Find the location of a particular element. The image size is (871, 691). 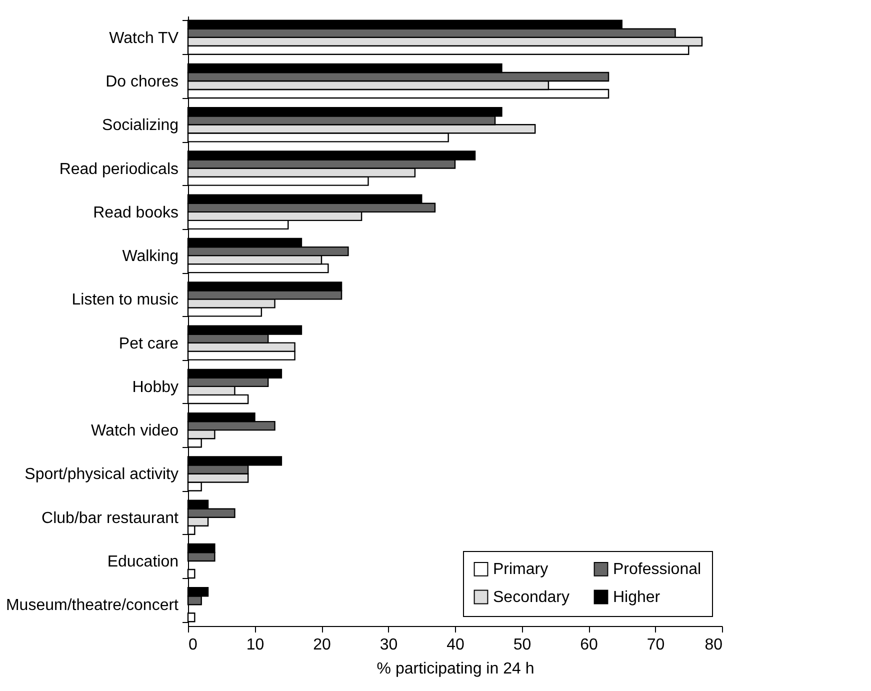

x-tick-label: 50 is located at coordinates (522, 645).